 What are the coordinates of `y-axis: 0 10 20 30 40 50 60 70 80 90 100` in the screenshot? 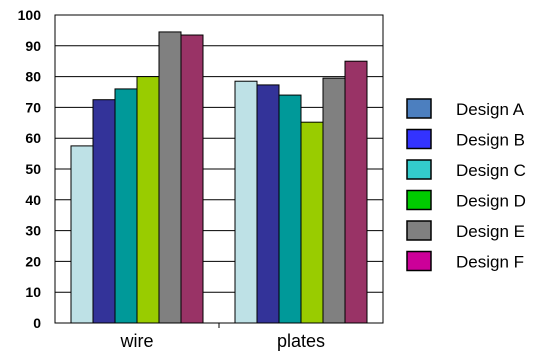 It's located at (30, 169).